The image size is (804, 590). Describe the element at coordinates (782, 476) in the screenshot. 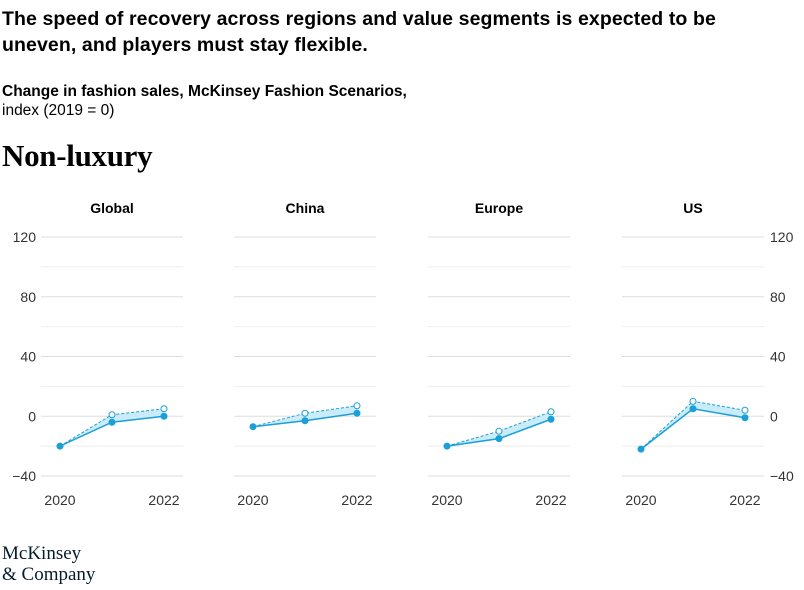

I see `y-tick-label-right: −40` at that location.